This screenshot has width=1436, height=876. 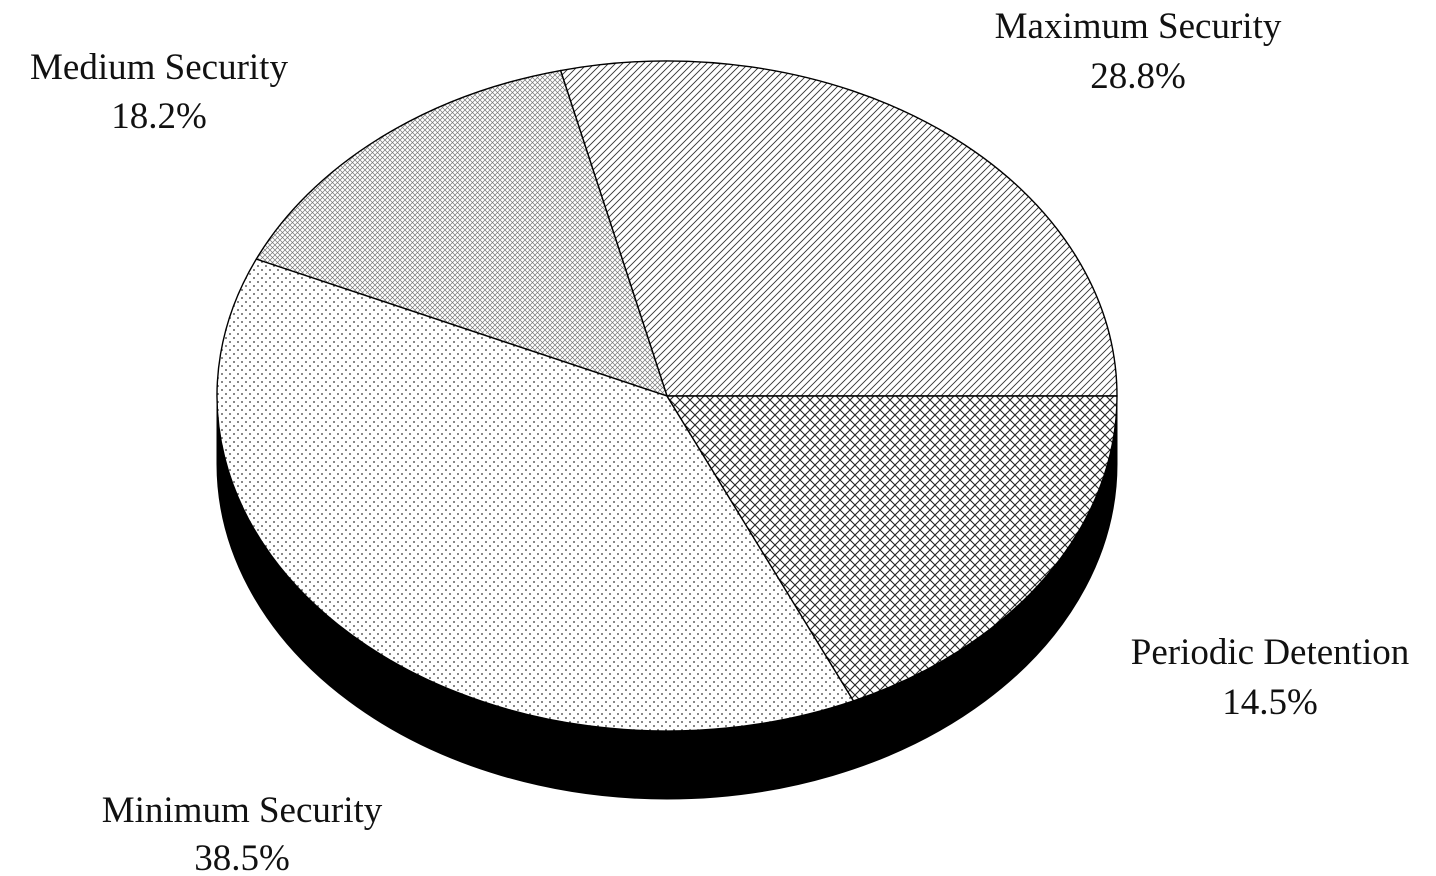 What do you see at coordinates (1270, 652) in the screenshot?
I see `label-periodic-detention-name: Periodic Detention` at bounding box center [1270, 652].